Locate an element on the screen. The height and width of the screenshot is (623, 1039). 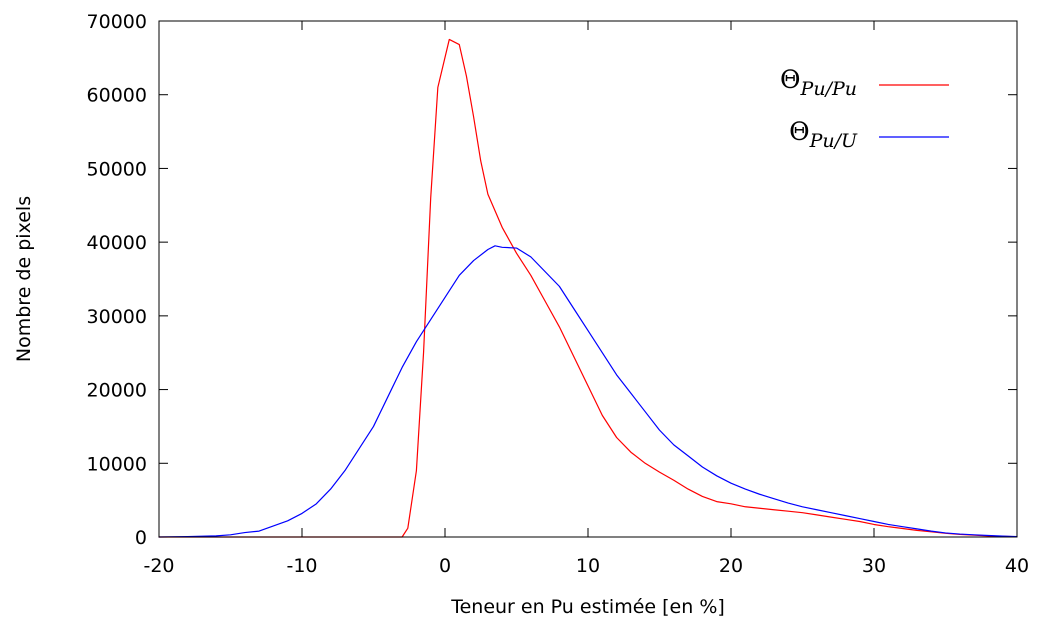
x-tick-label: -20 is located at coordinates (158, 566).